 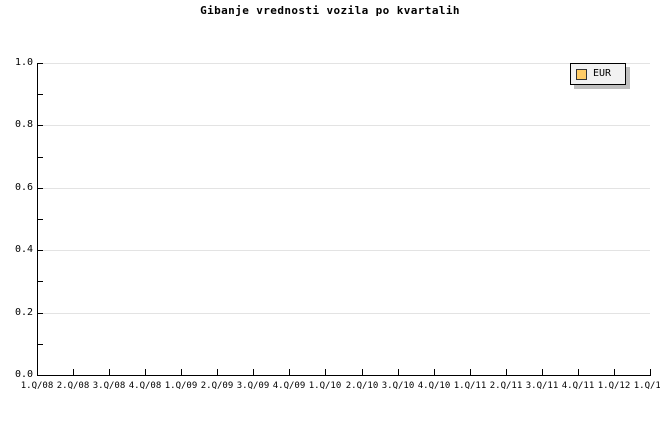 I want to click on y-axis-label: 0.0, so click(x=23, y=374).